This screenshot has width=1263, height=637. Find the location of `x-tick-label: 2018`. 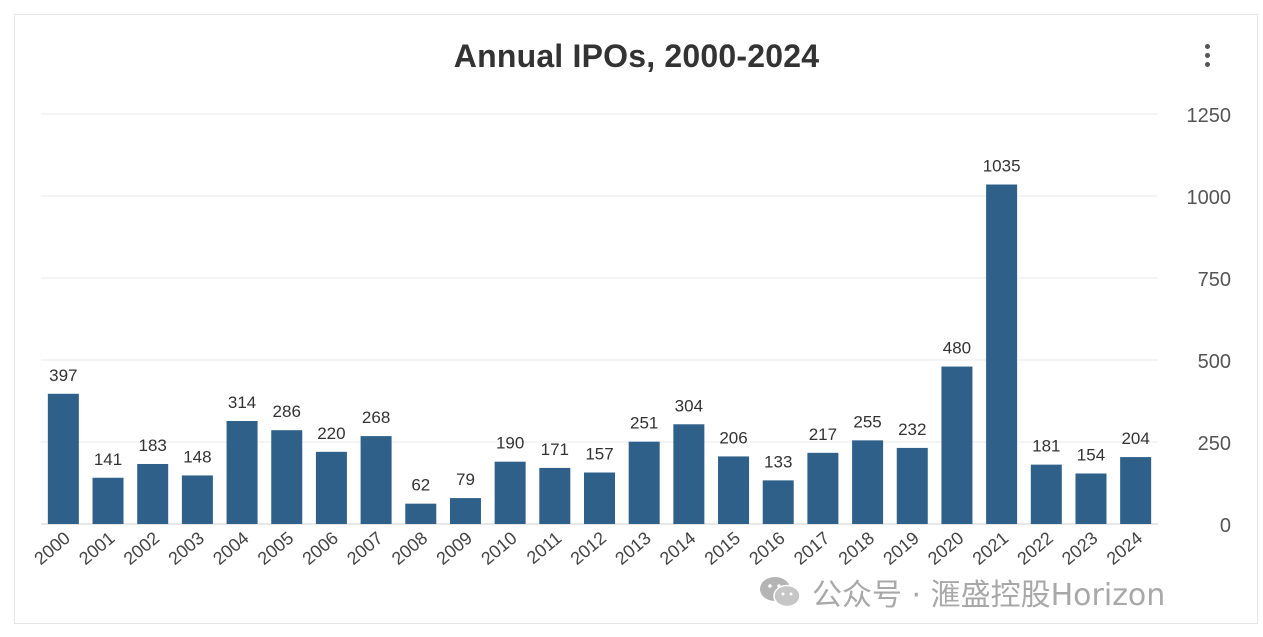

x-tick-label: 2018 is located at coordinates (857, 548).